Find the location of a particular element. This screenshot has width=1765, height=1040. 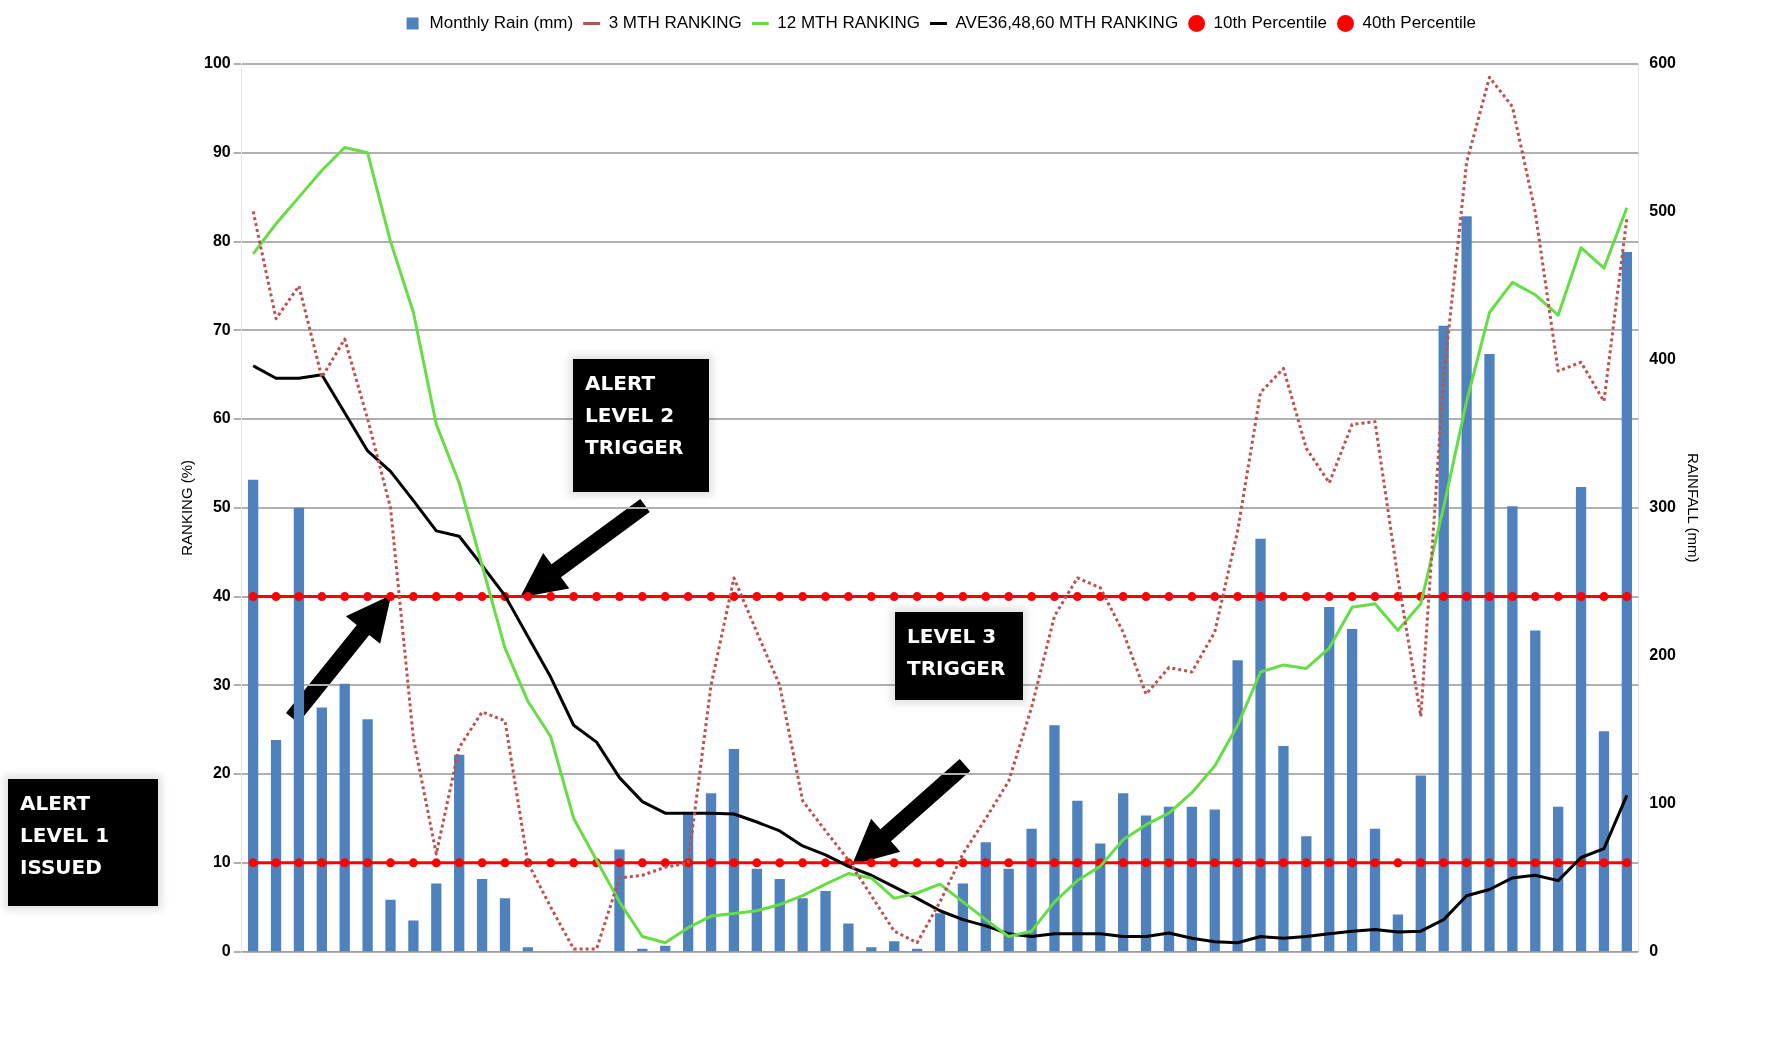

legend-label: 3 MTH RANKING is located at coordinates (675, 23).